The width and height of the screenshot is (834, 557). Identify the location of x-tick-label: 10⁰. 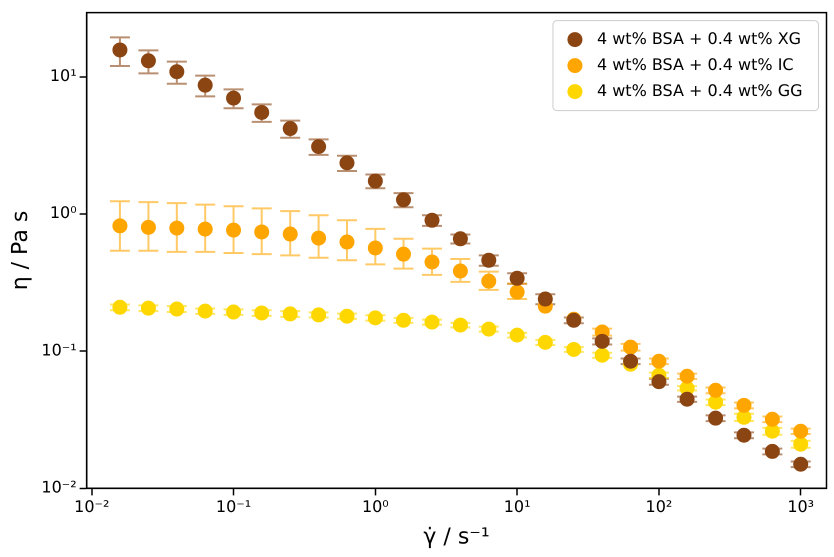
(375, 506).